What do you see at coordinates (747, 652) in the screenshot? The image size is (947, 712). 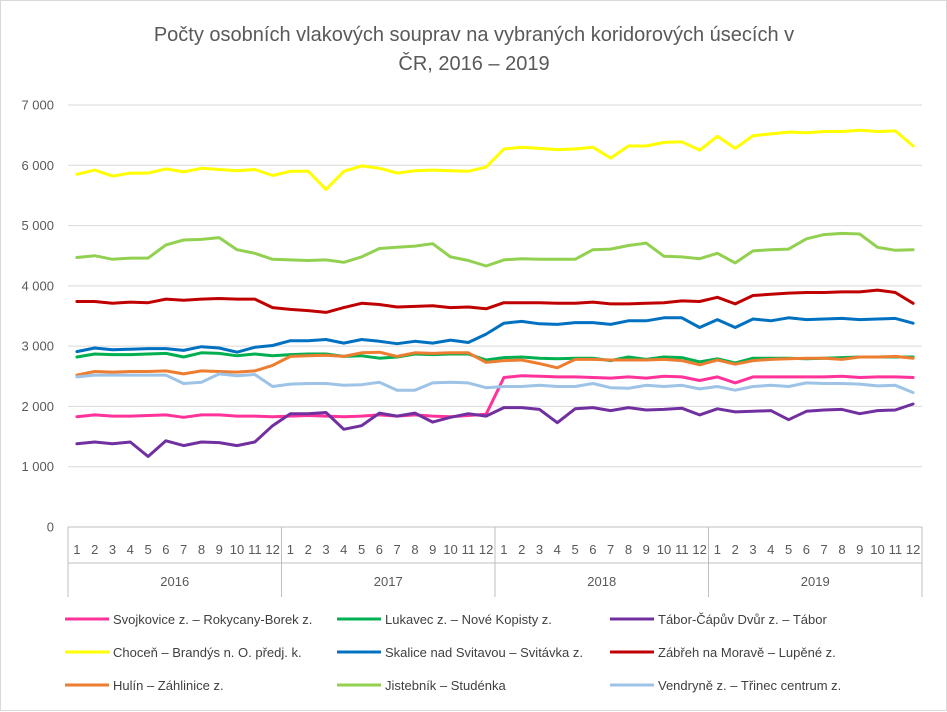 I see `legend-label: Zábřeh na Moravě – Lupěné z.` at bounding box center [747, 652].